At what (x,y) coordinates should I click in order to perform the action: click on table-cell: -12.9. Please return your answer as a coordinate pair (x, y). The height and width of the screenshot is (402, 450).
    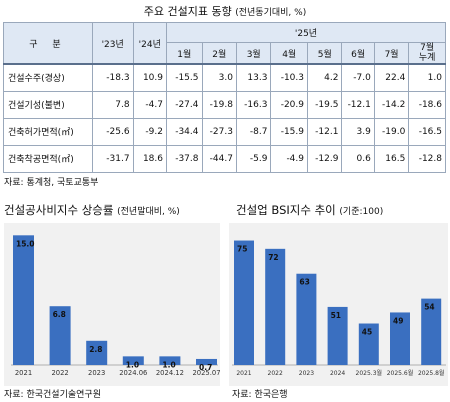
    Looking at the image, I should click on (324, 158).